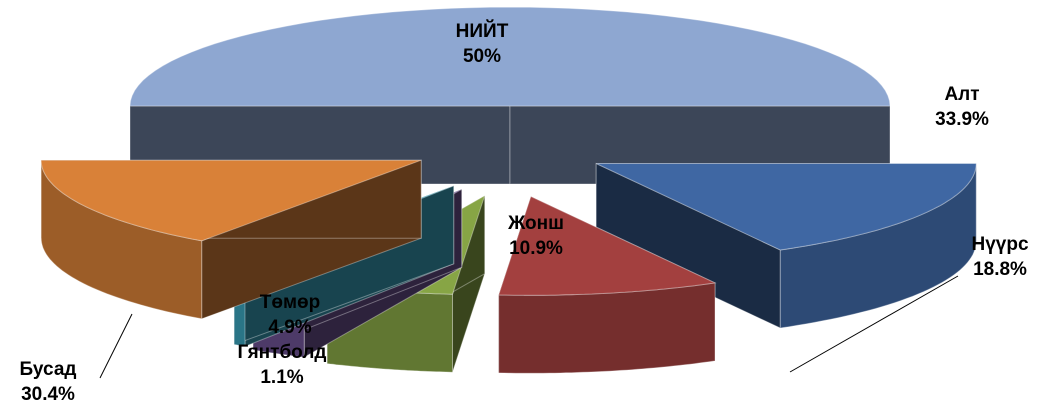 The image size is (1042, 403). What do you see at coordinates (962, 119) in the screenshot?
I see `value-label: 33.9%` at bounding box center [962, 119].